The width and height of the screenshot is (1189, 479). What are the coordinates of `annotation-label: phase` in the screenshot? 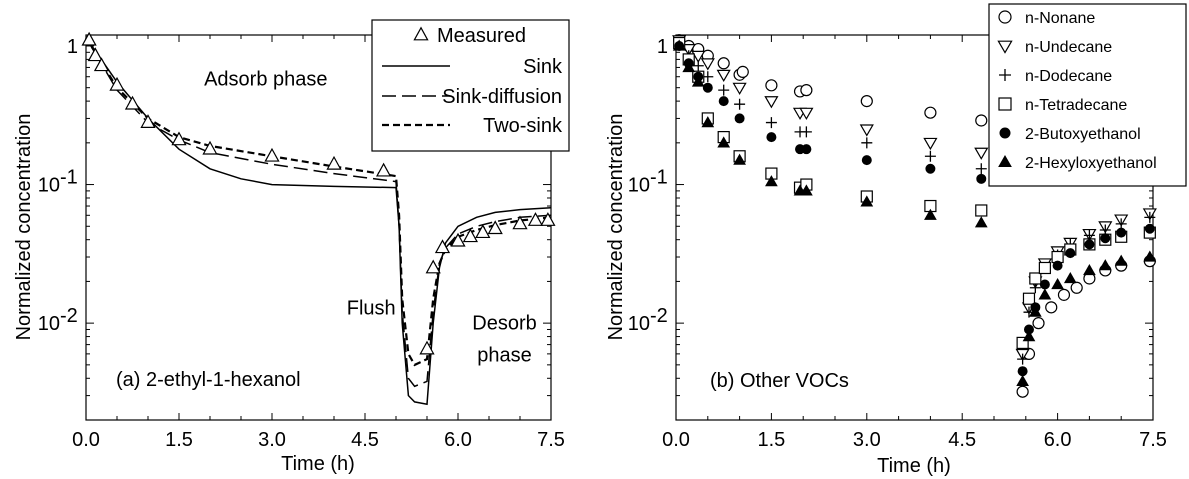 It's located at (504, 355).